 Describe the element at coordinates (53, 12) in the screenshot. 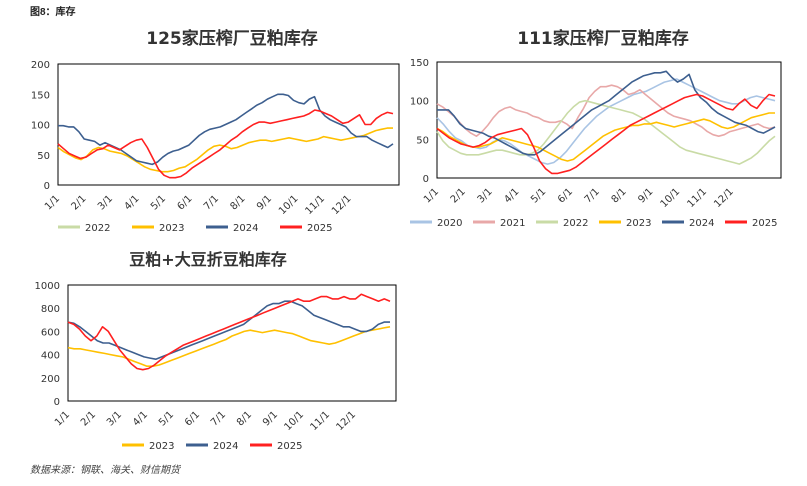

I see `figure-label: 图8：库存` at that location.